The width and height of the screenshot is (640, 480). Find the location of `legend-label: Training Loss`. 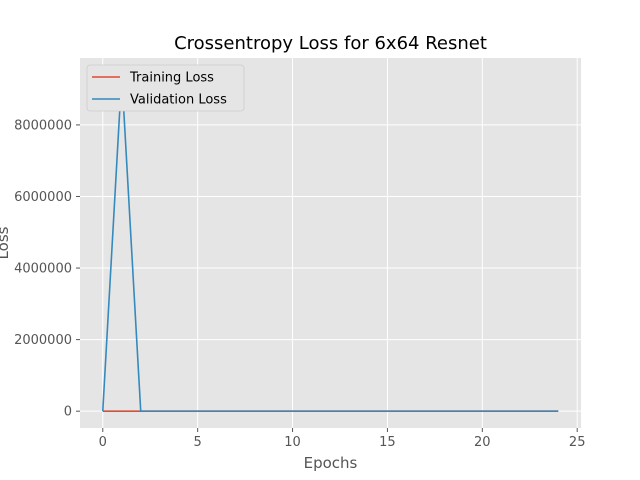

legend-label: Training Loss is located at coordinates (171, 78).